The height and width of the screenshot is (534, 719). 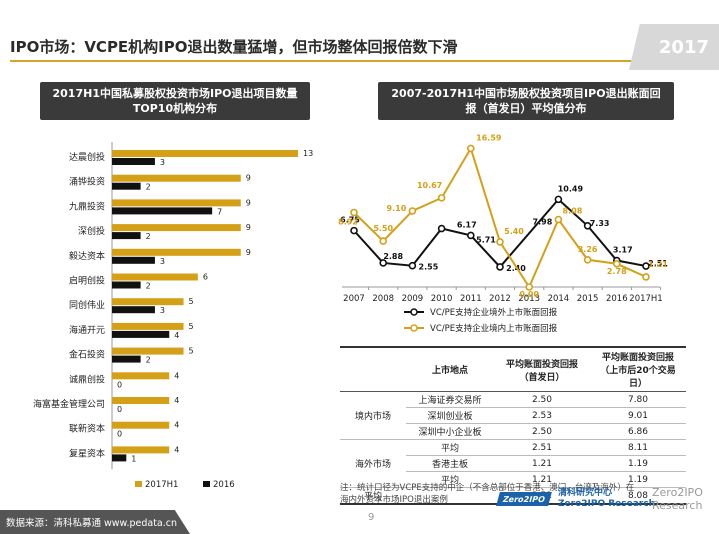 What do you see at coordinates (414, 312) in the screenshot?
I see `legend-marker` at bounding box center [414, 312].